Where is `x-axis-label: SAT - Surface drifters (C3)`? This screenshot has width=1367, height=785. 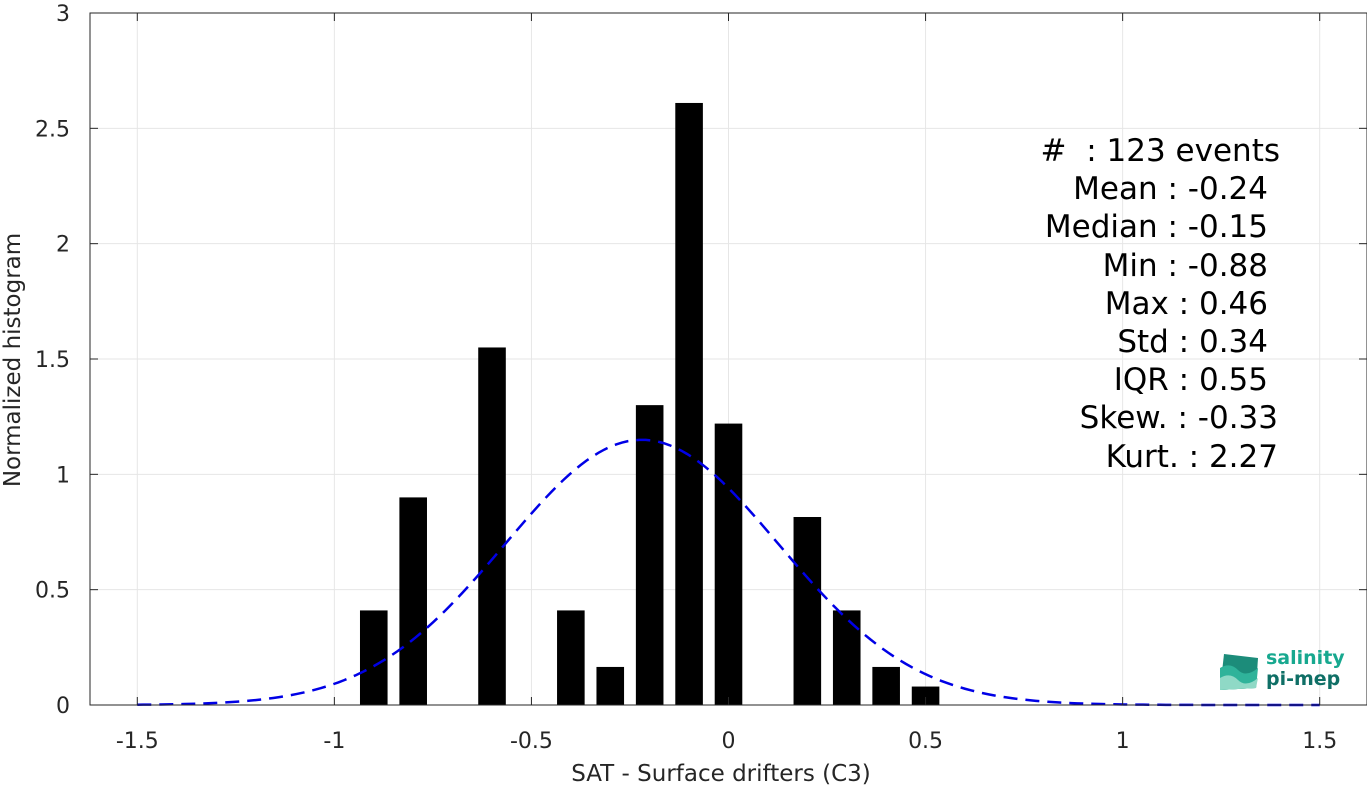 x-axis-label: SAT - Surface drifters (C3) is located at coordinates (721, 773).